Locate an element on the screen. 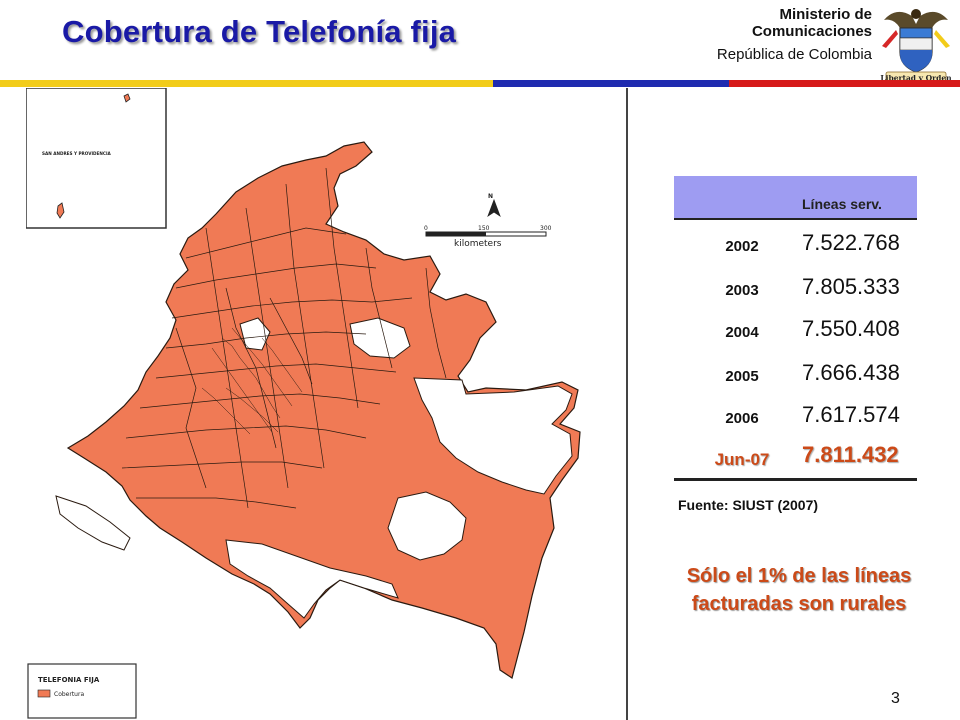  island-providencia is located at coordinates (127, 98).